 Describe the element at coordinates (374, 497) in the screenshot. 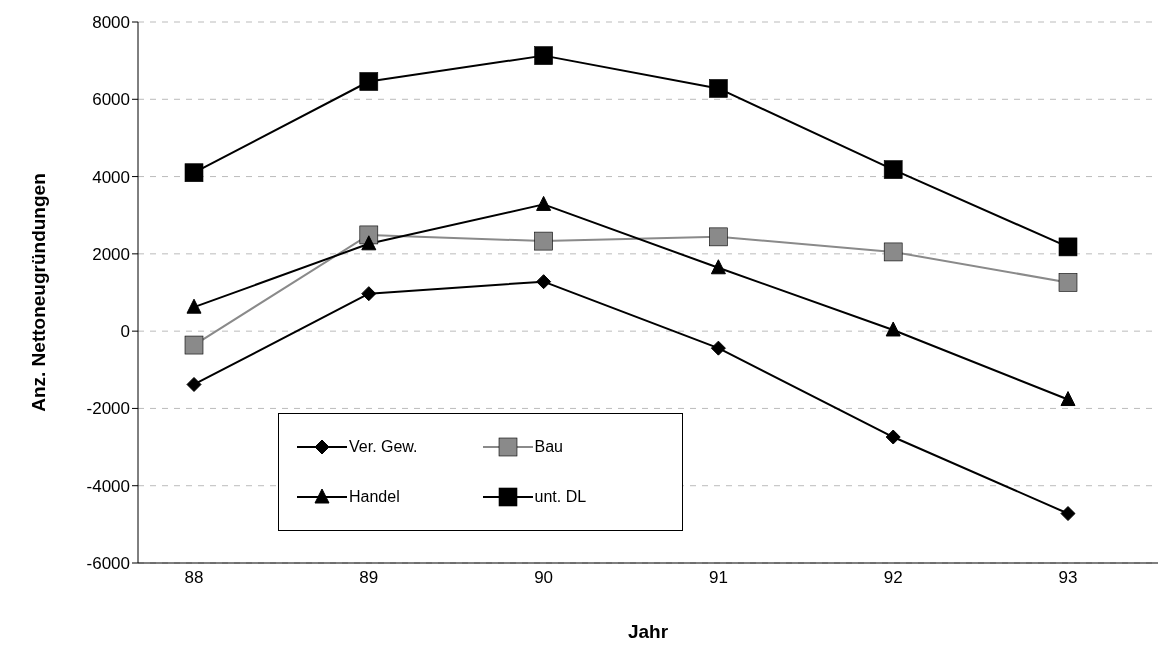

I see `legend-label: Handel` at that location.